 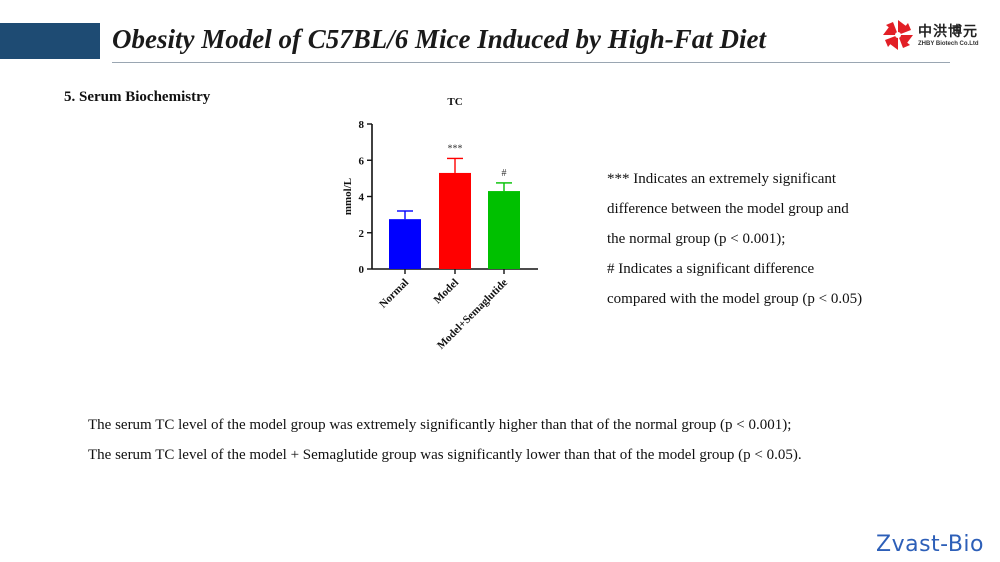 What do you see at coordinates (711, 269) in the screenshot?
I see `note-line: # Indicates a significant difference` at bounding box center [711, 269].